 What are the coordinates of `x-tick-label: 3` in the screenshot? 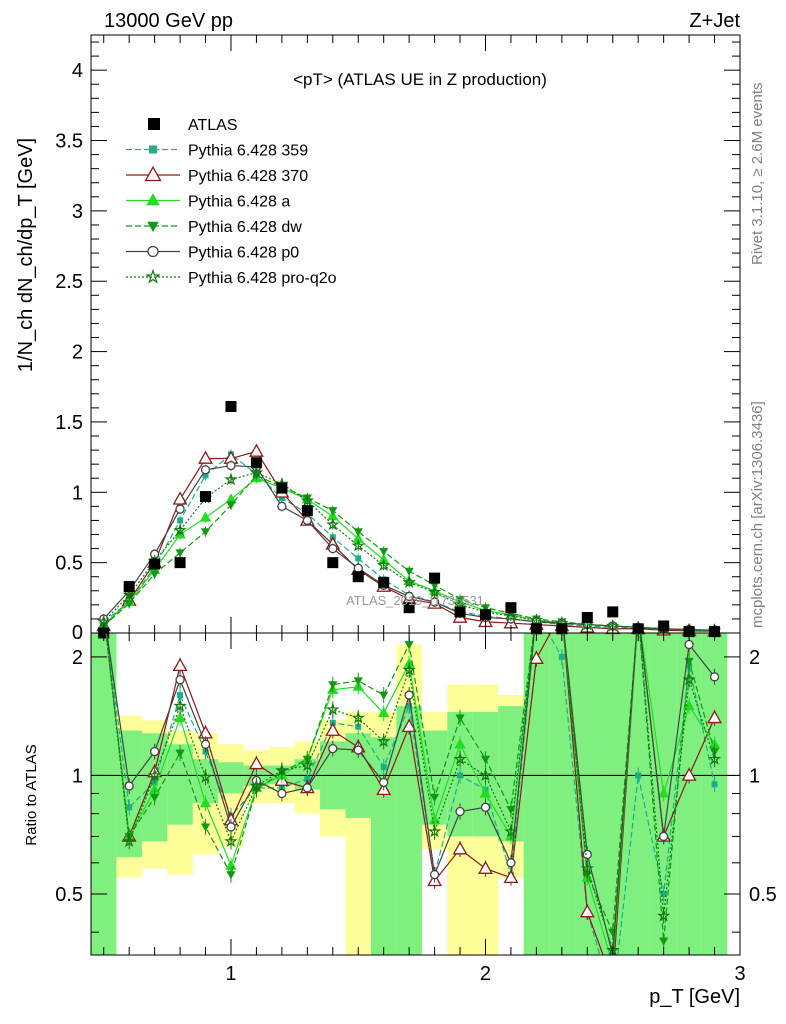 It's located at (739, 974).